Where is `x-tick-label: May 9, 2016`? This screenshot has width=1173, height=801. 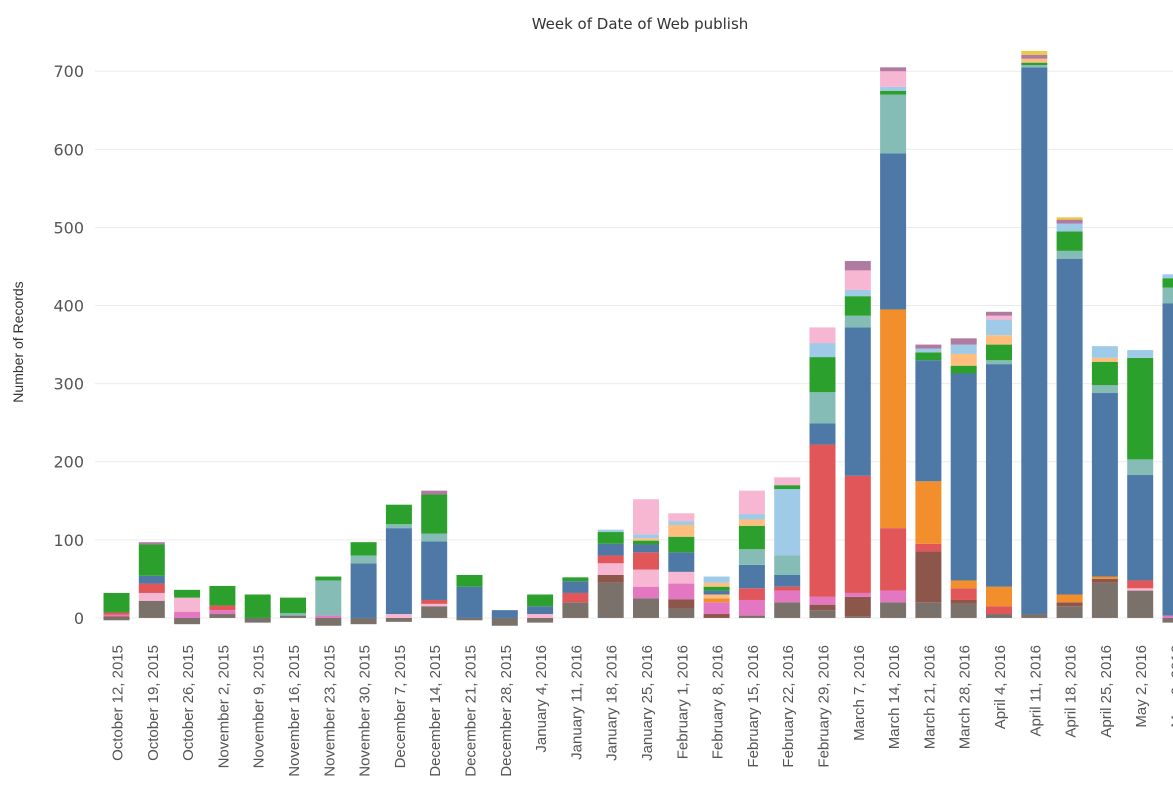 x-tick-label: May 9, 2016 is located at coordinates (1171, 686).